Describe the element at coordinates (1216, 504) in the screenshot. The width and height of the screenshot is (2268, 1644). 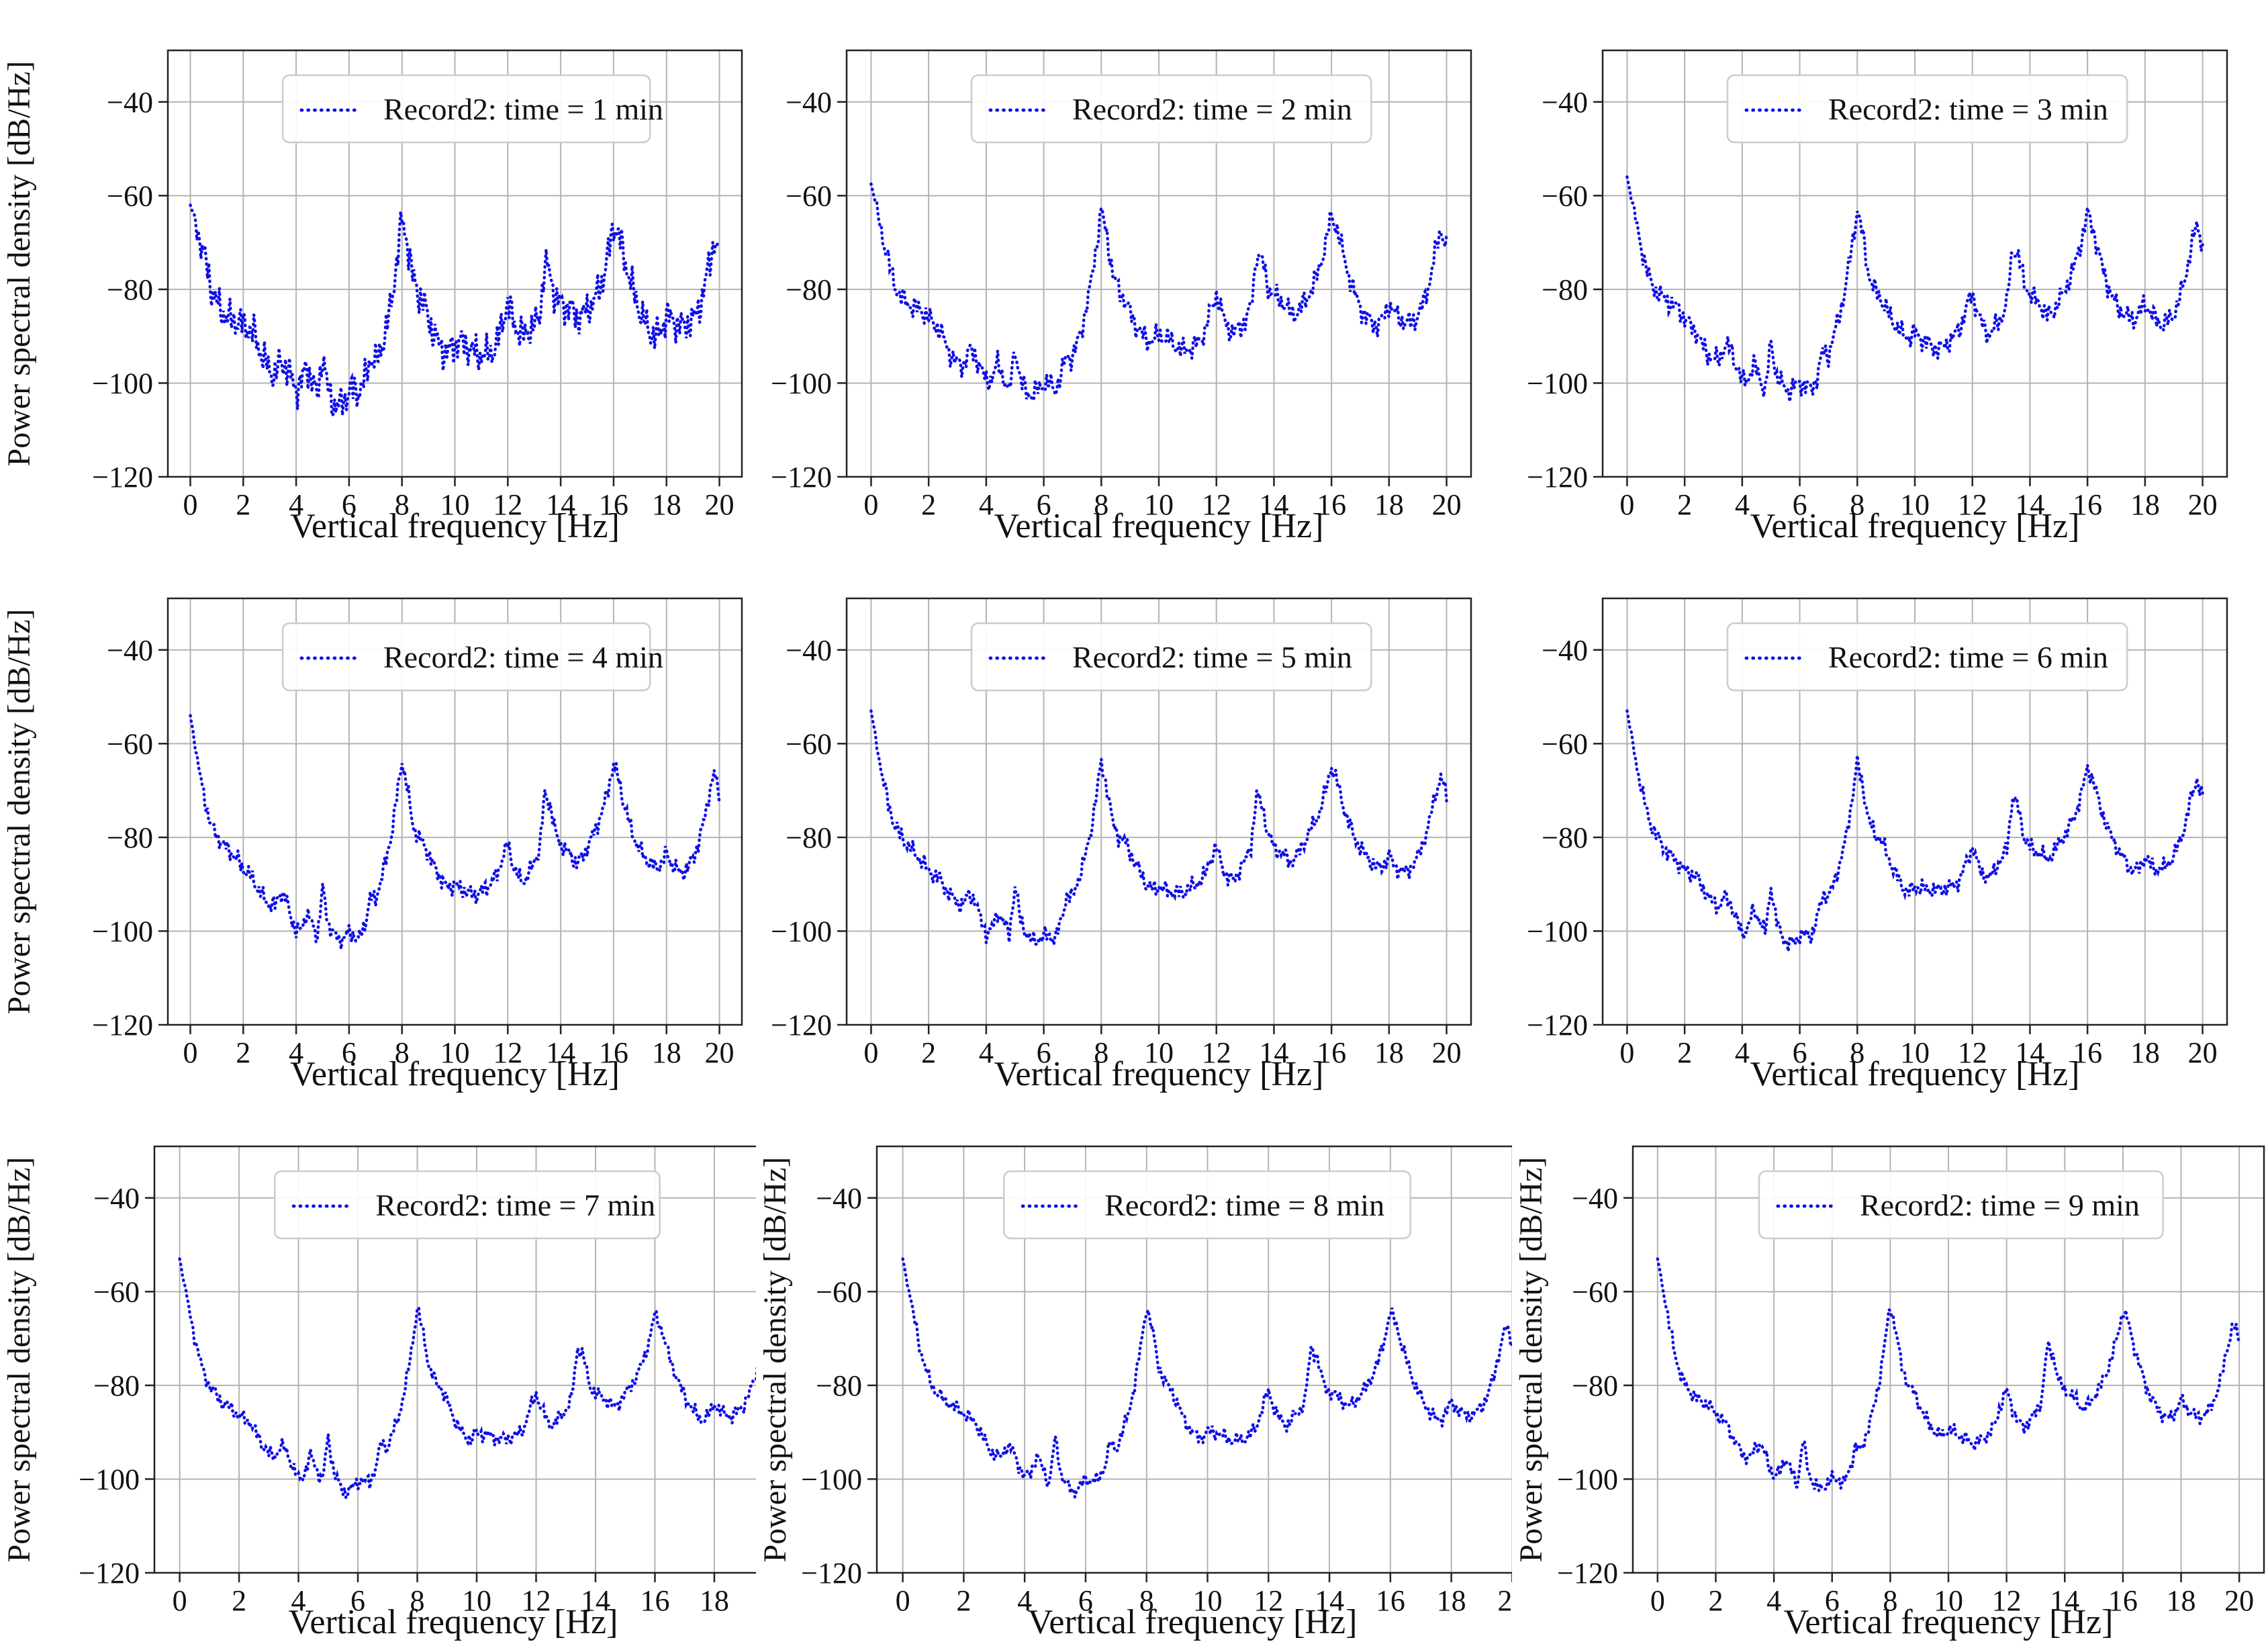
I see `x-tick-label: 12` at that location.